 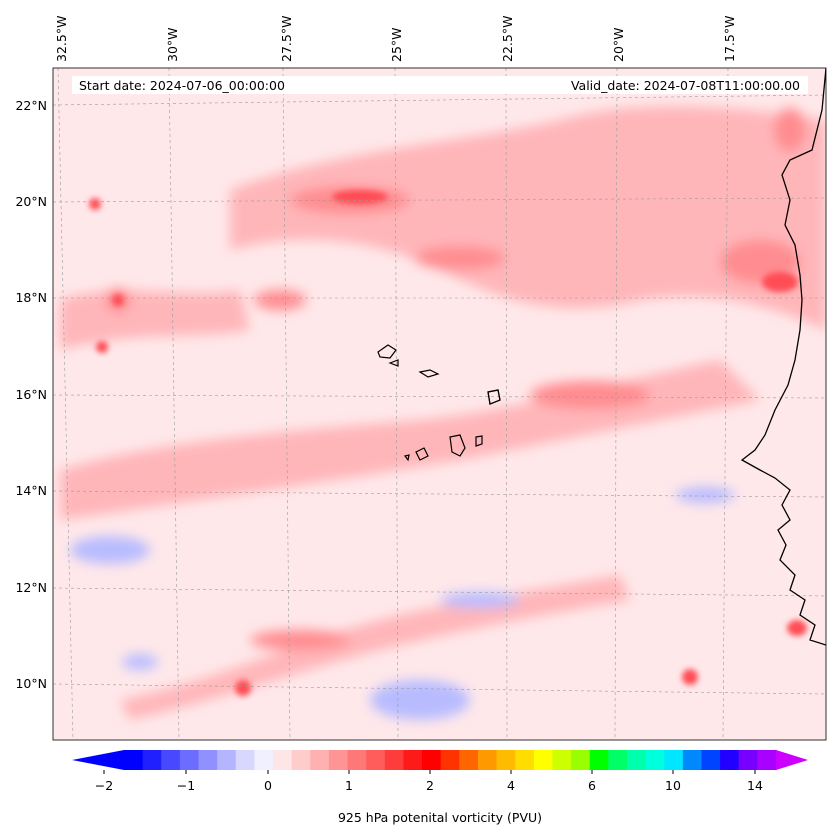 I want to click on colorbar-tick-label: 14, so click(x=755, y=785).